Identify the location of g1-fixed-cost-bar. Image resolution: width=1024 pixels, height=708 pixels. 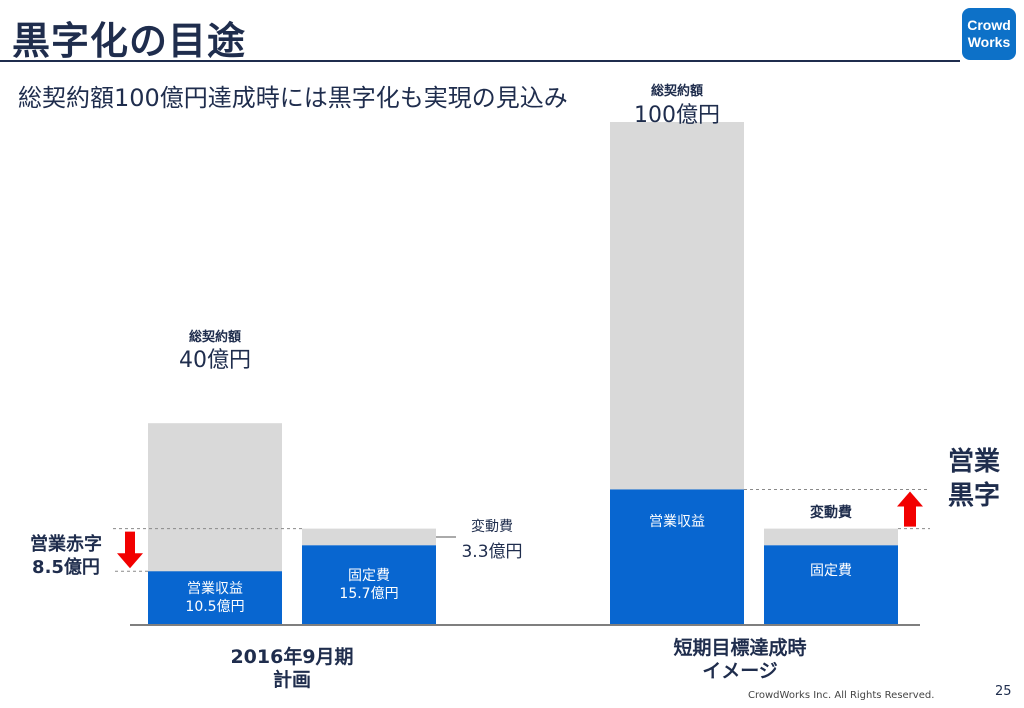
(369, 584).